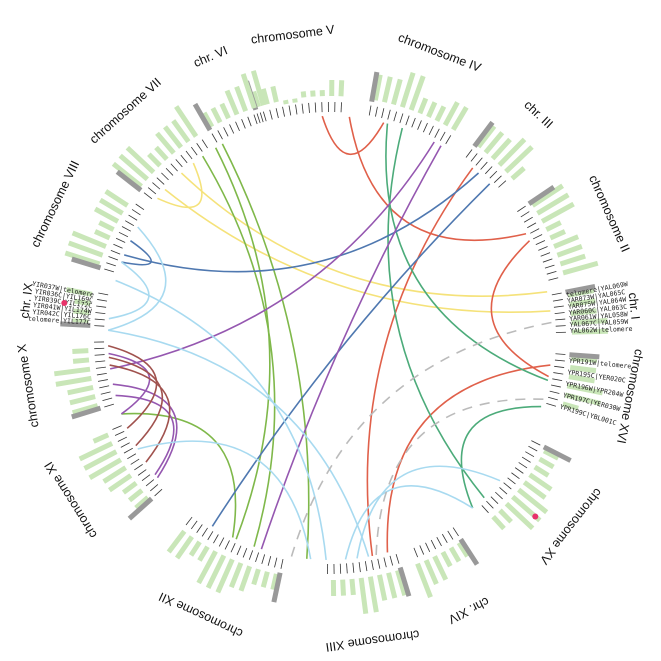 This screenshot has width=661, height=661. What do you see at coordinates (538, 114) in the screenshot?
I see `chromosome-label: chr. III` at bounding box center [538, 114].